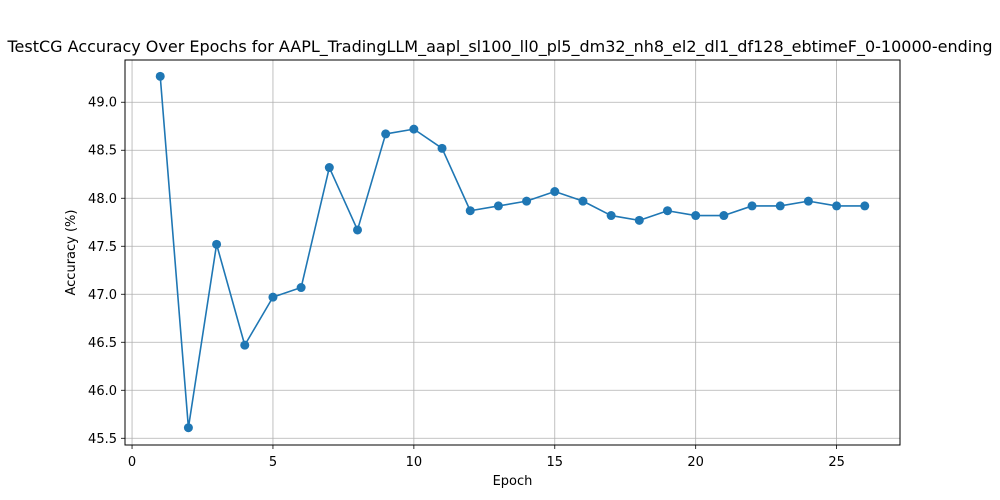  What do you see at coordinates (695, 462) in the screenshot?
I see `x-tick-label: 20` at bounding box center [695, 462].